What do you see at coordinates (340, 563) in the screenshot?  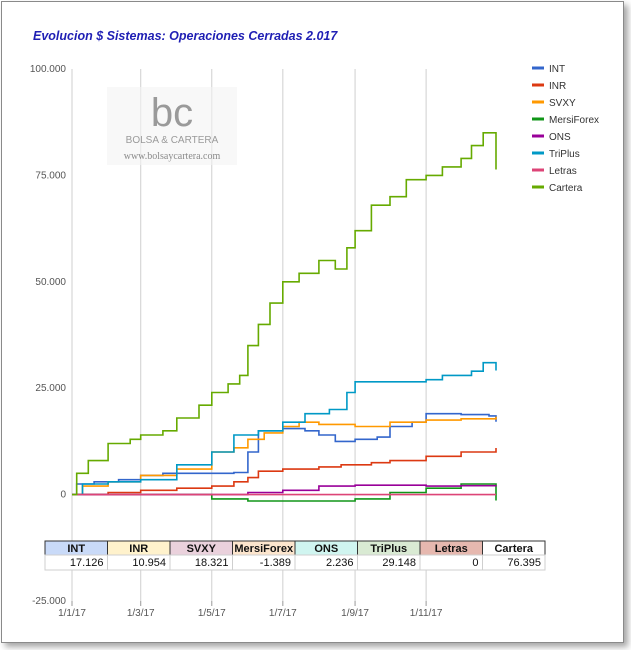 I see `table-value: 2.236` at bounding box center [340, 563].